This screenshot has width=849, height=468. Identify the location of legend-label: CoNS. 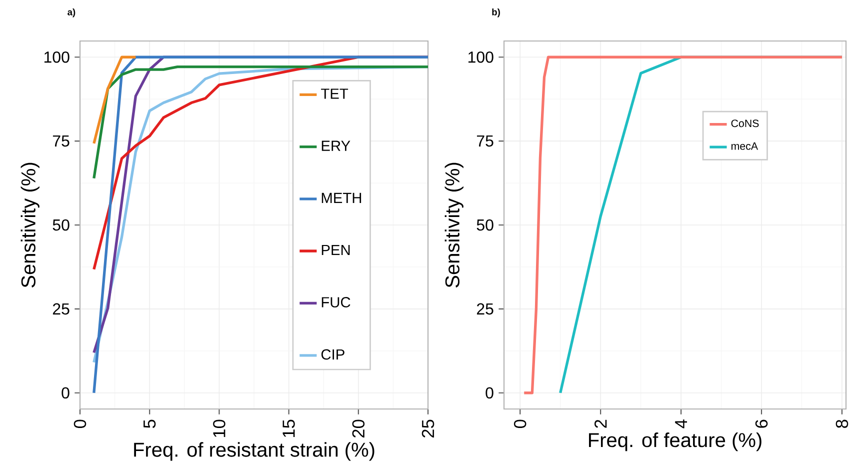
(745, 124).